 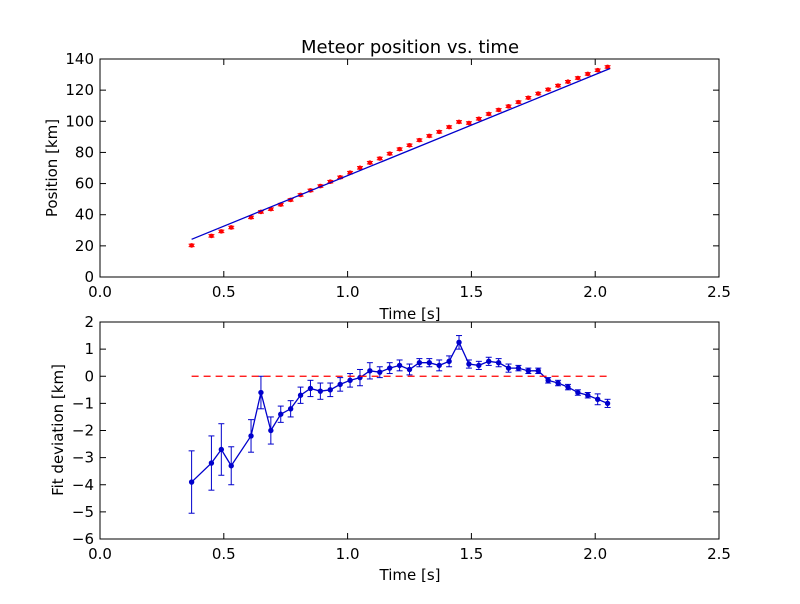 What do you see at coordinates (84, 184) in the screenshot?
I see `position-plot-ytick-label: 60` at bounding box center [84, 184].